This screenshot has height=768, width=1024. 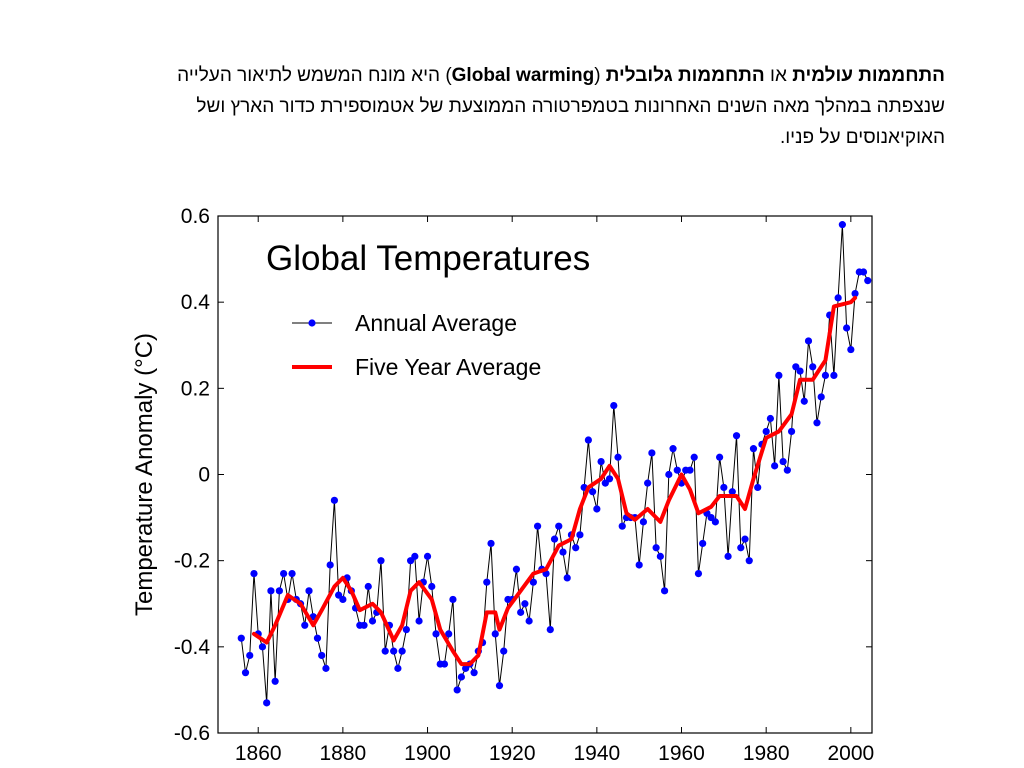 I want to click on bold-term: התחממות גלובלית, so click(x=685, y=75).